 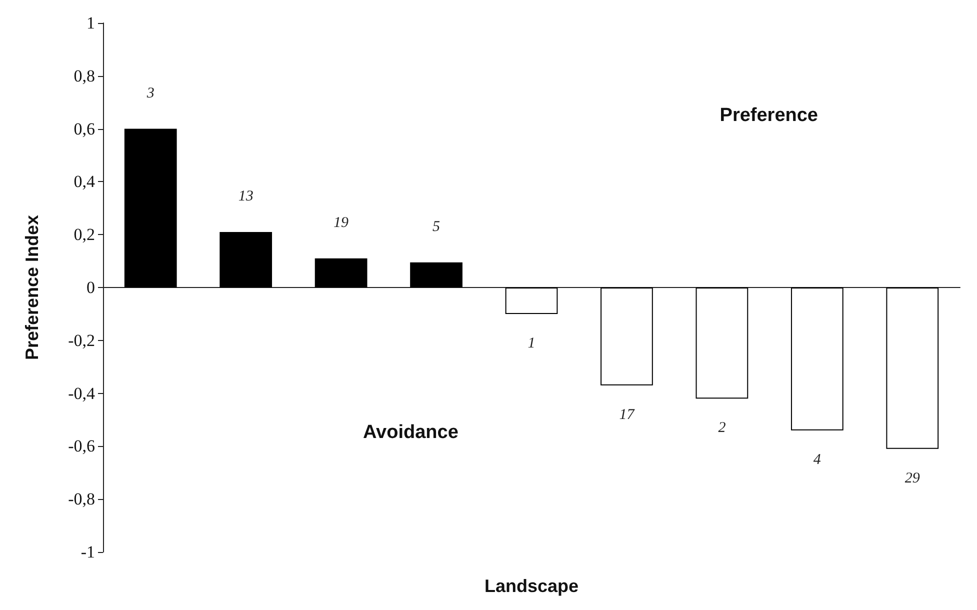 I want to click on y-tick-label: 0,2, so click(x=84, y=234).